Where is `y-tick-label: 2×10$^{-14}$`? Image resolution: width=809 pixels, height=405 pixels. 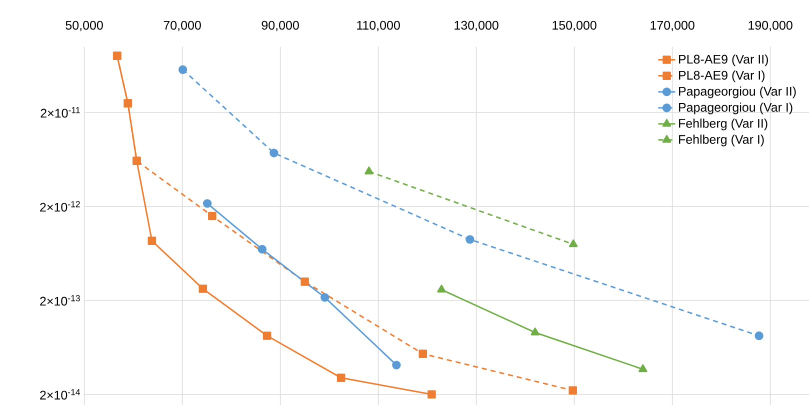
y-tick-label: 2×10$^{-14}$ is located at coordinates (60, 394).